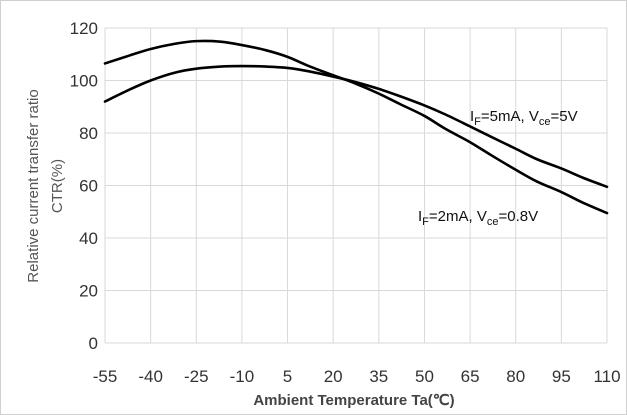  I want to click on x-tick-label: 20, so click(333, 376).